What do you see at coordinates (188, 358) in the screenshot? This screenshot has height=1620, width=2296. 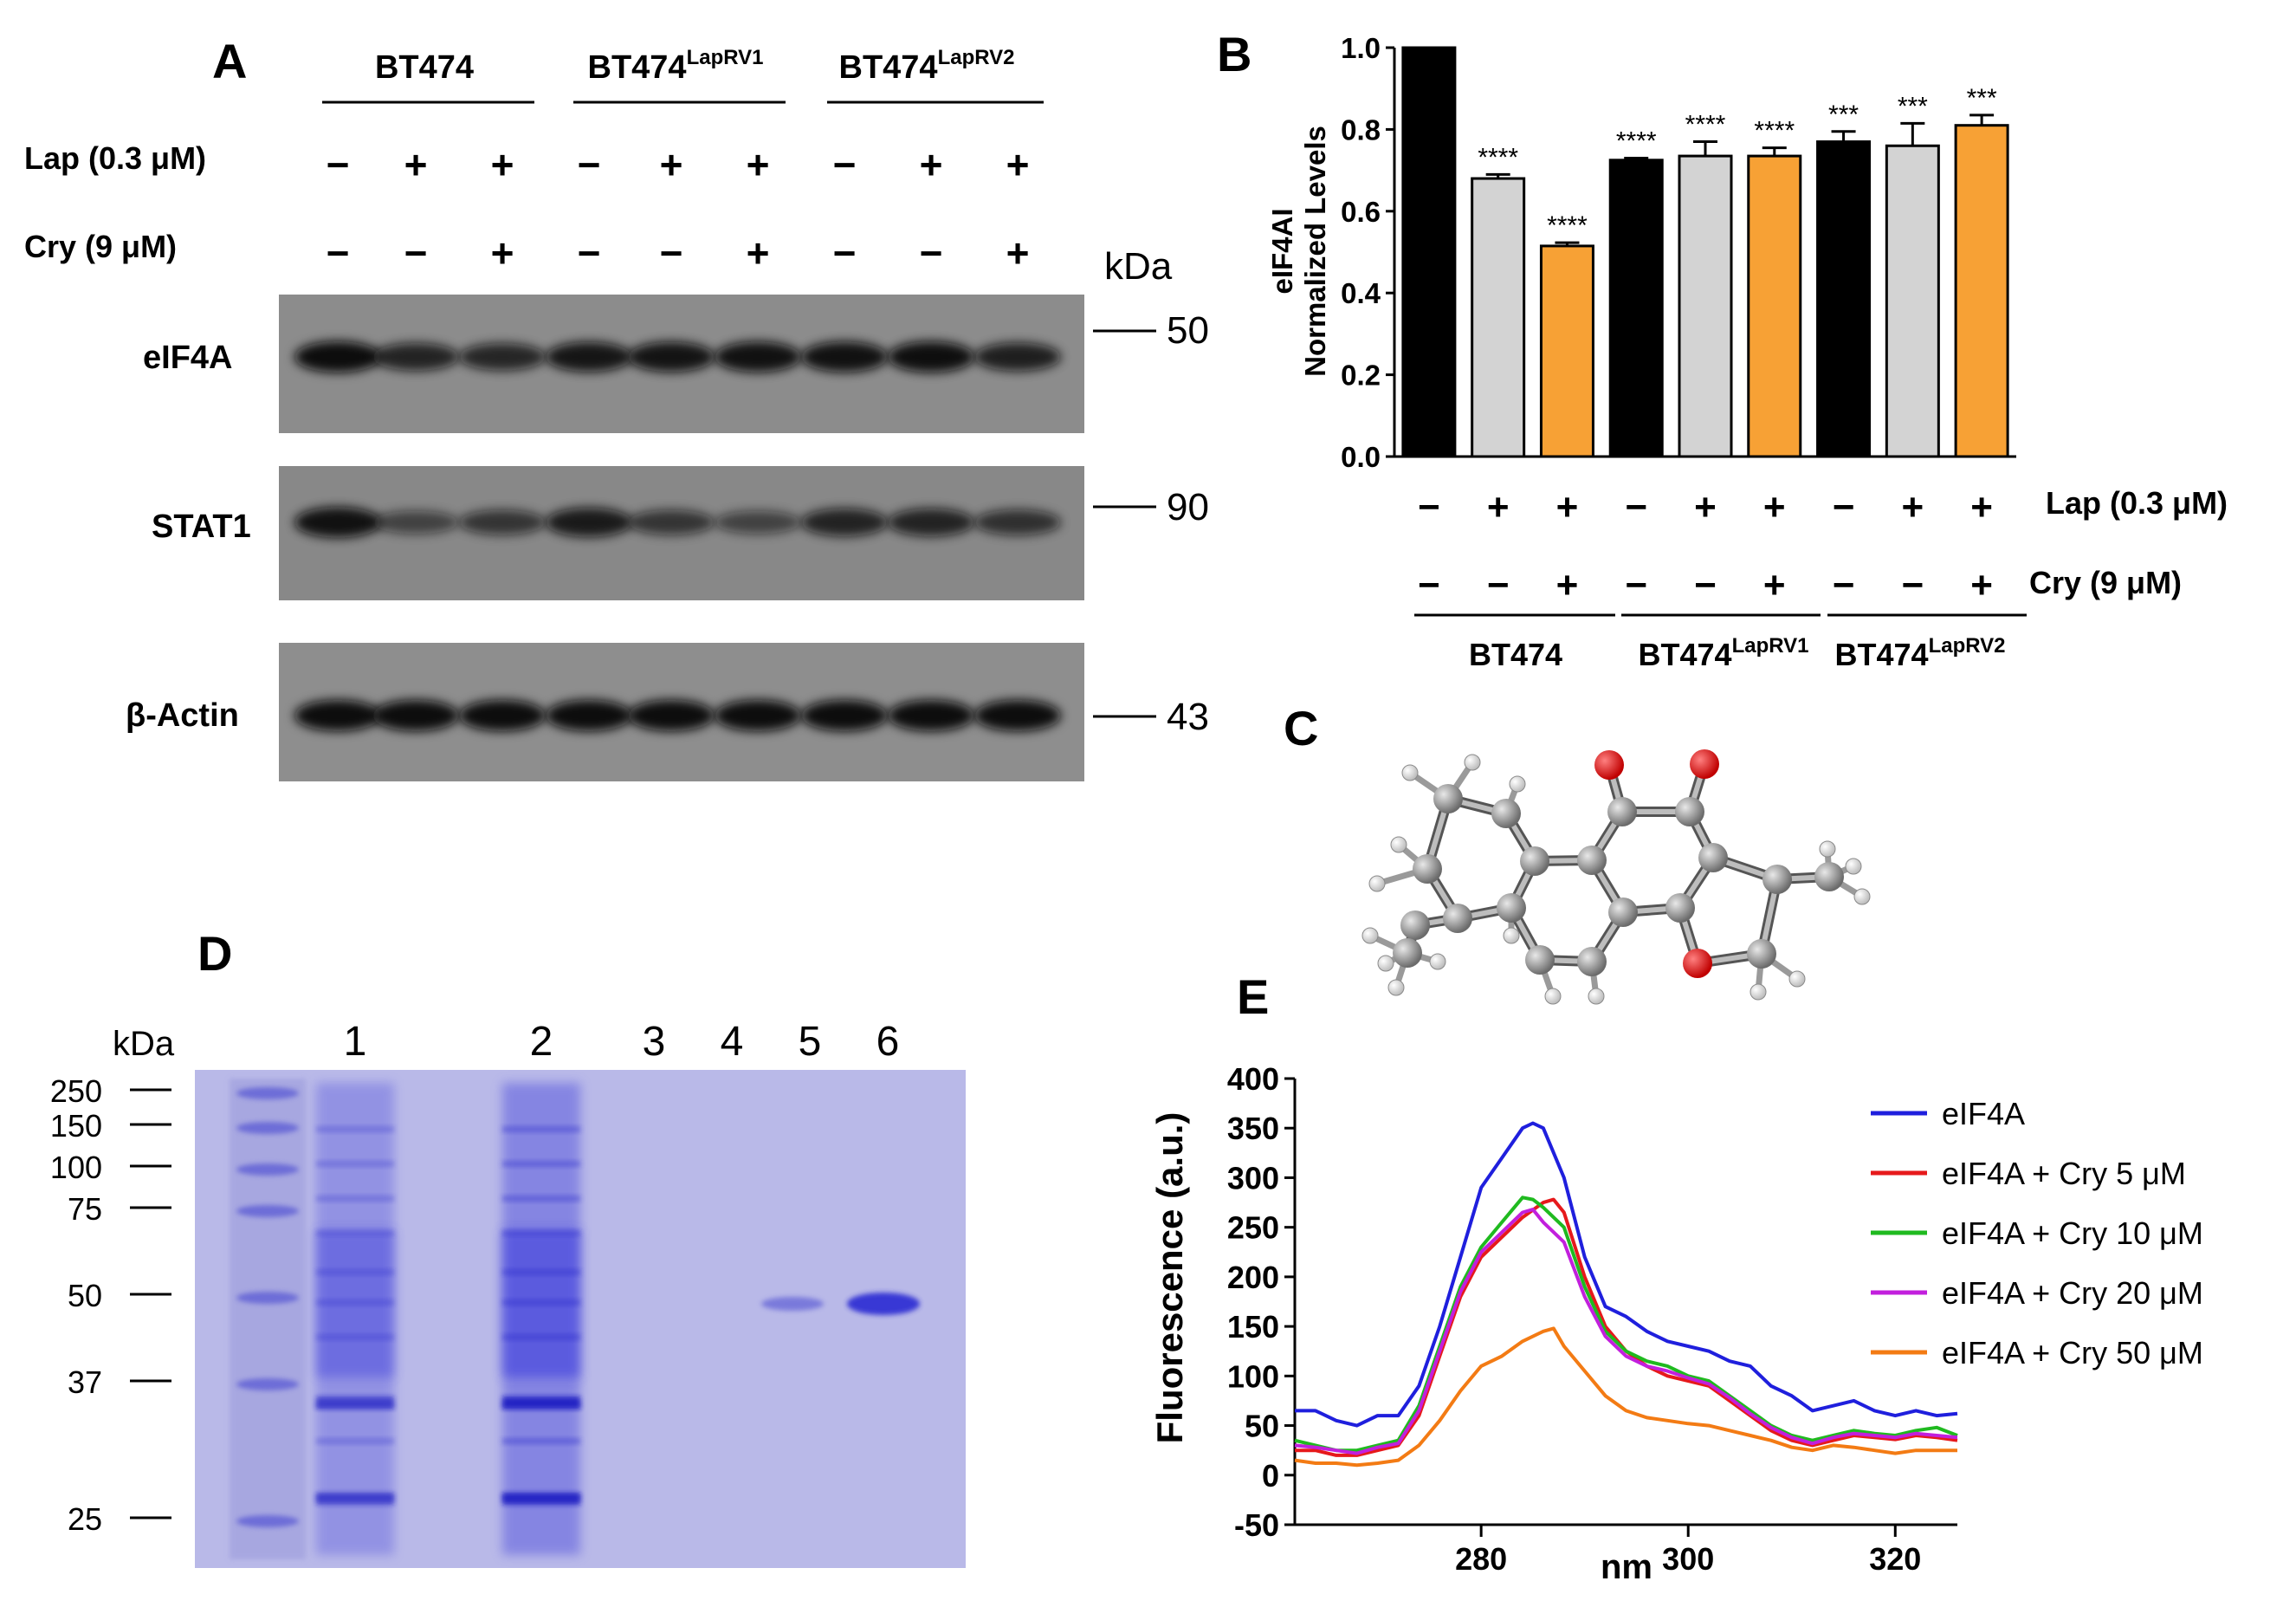 I see `blot-label-eif4a: eIF4A` at bounding box center [188, 358].